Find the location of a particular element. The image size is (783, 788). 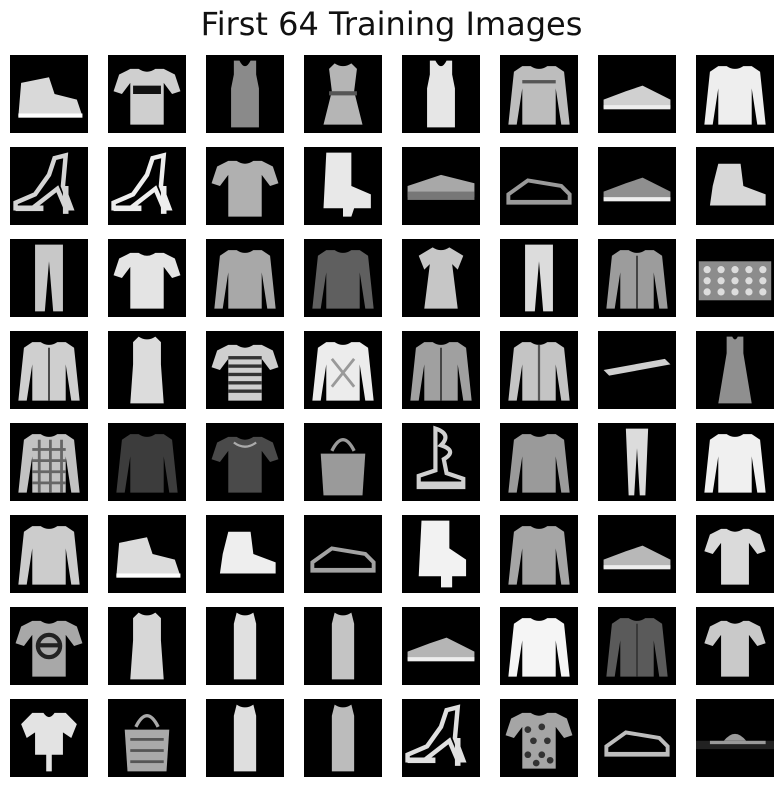

figure-title: First 64 Training Images is located at coordinates (391, 24).